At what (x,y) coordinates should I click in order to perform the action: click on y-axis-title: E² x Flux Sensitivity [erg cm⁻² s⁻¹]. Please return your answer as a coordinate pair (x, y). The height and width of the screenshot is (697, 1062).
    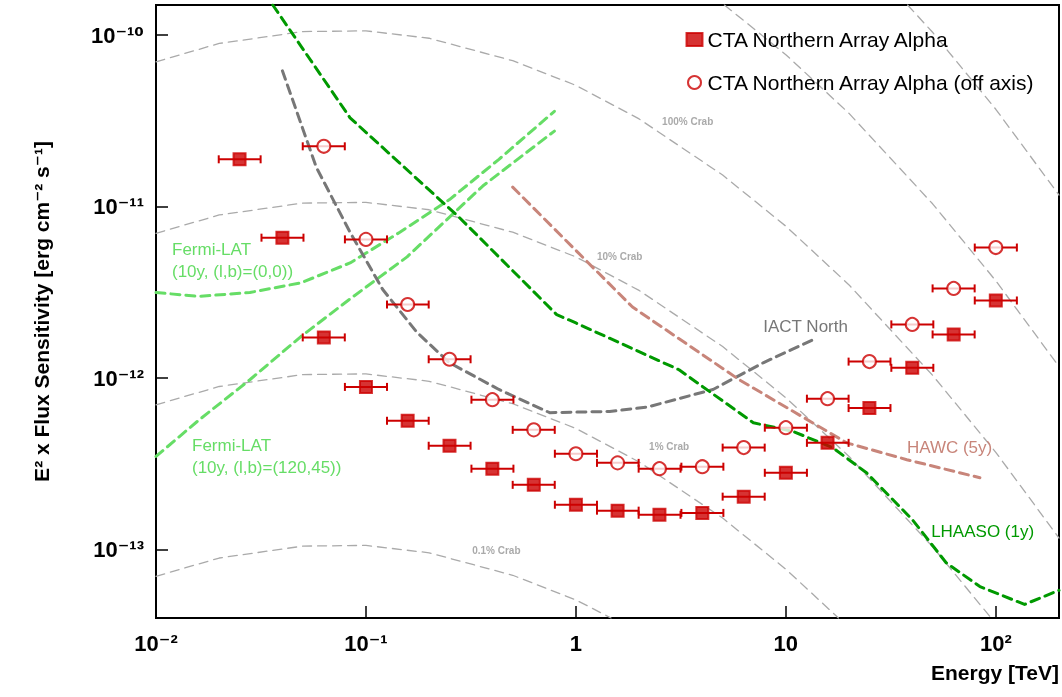
    Looking at the image, I should click on (41, 311).